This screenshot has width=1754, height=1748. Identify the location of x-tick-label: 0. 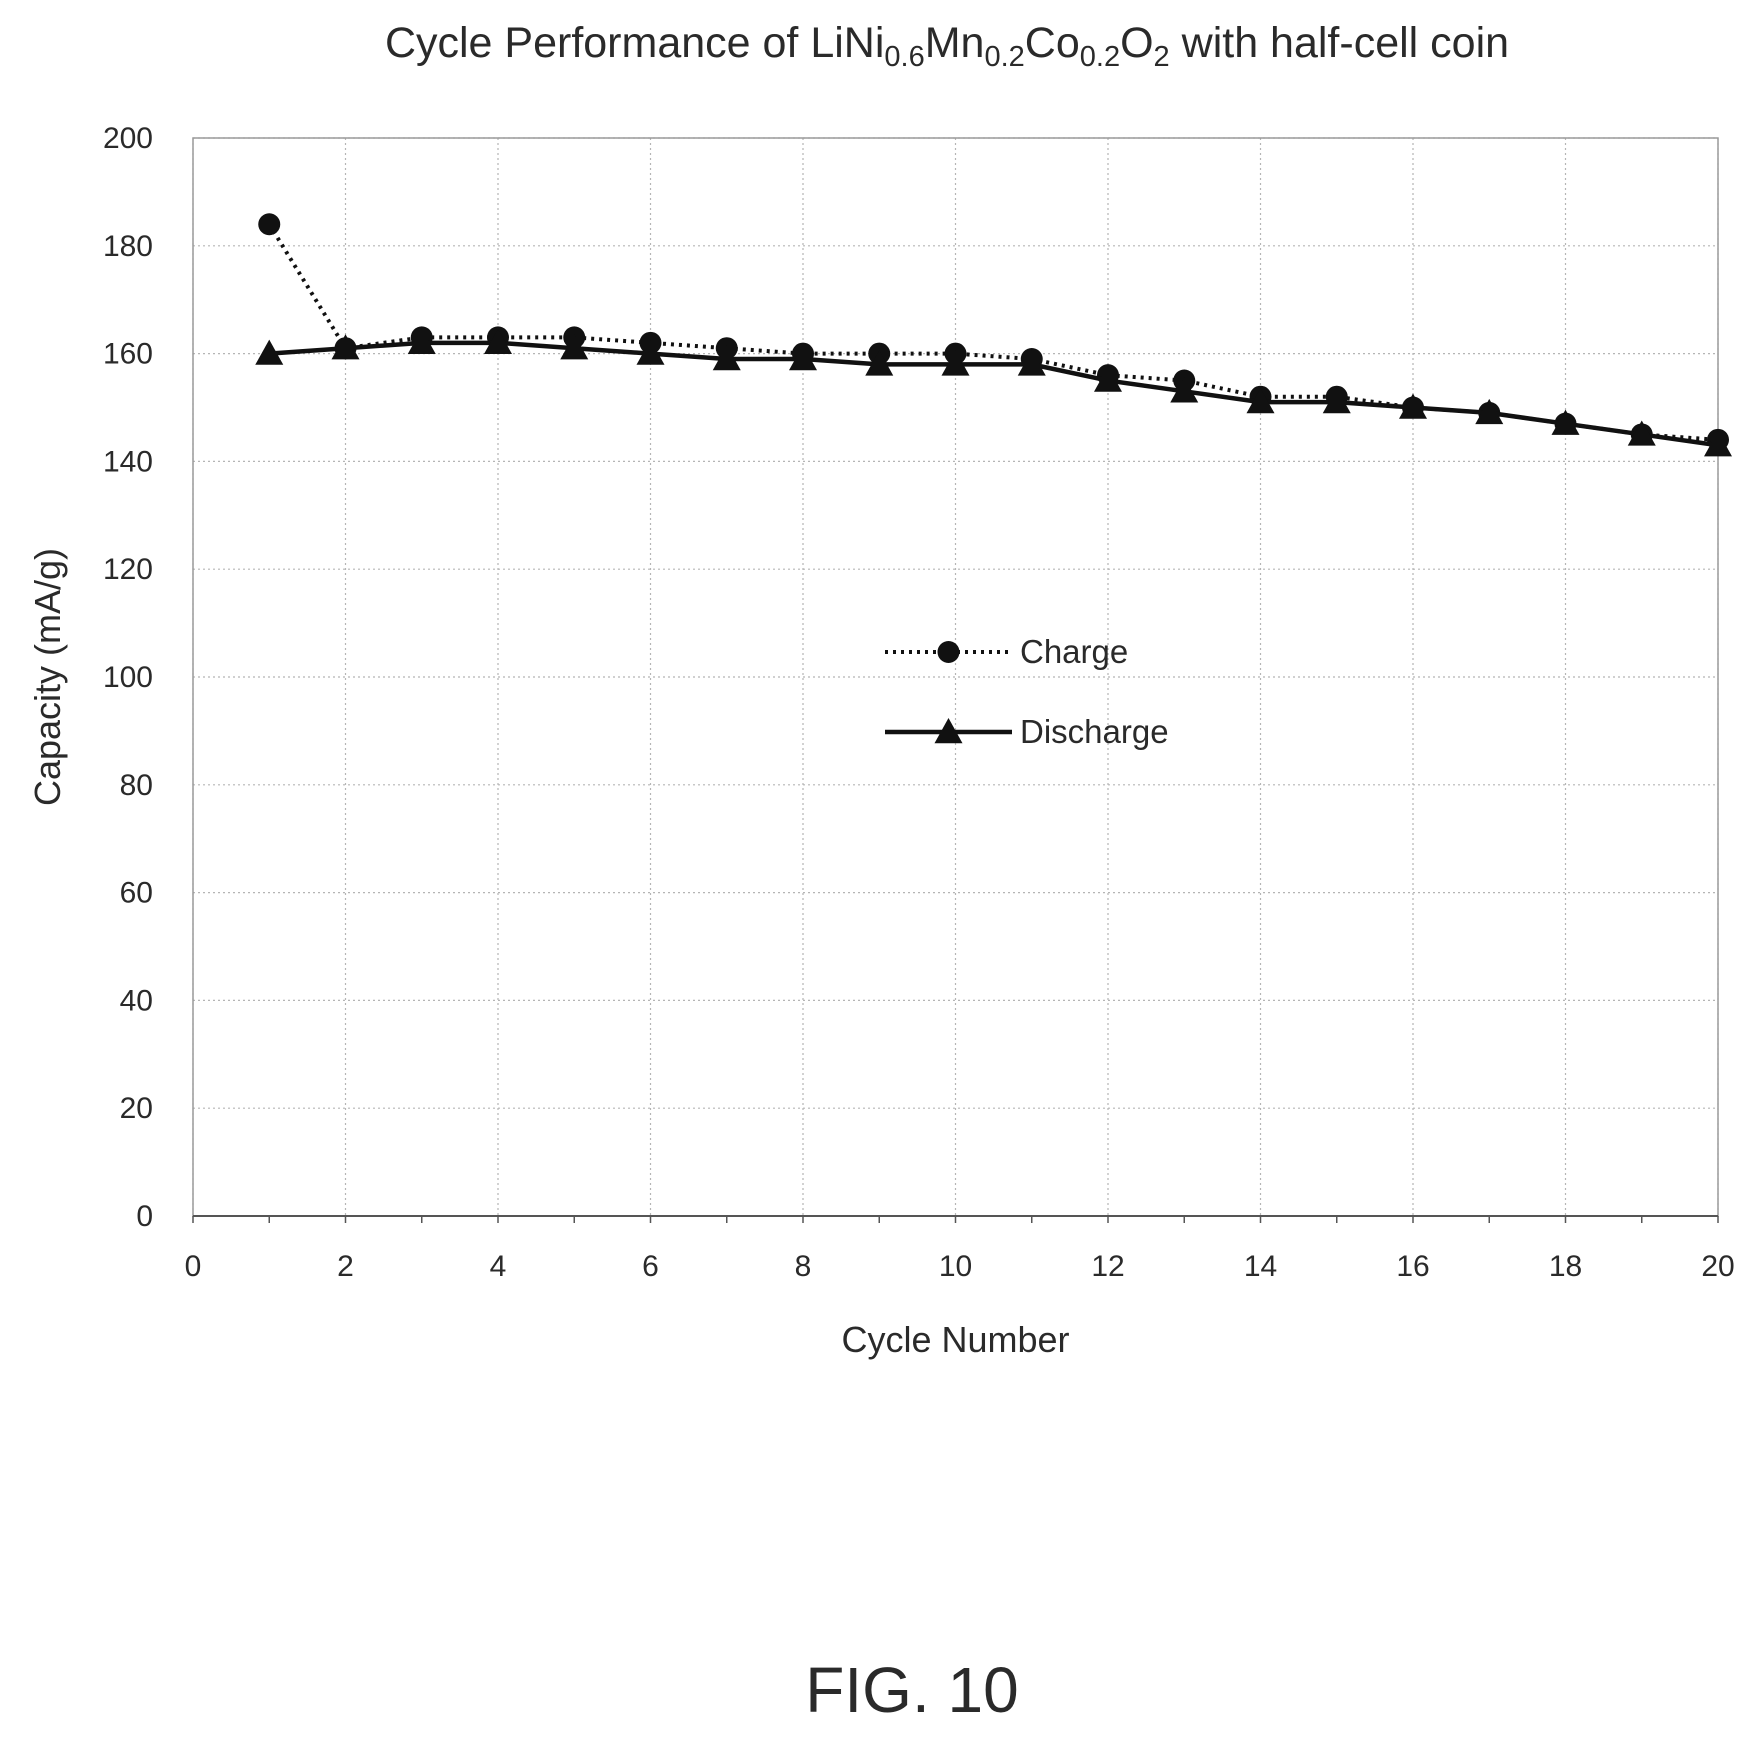
(193, 1266).